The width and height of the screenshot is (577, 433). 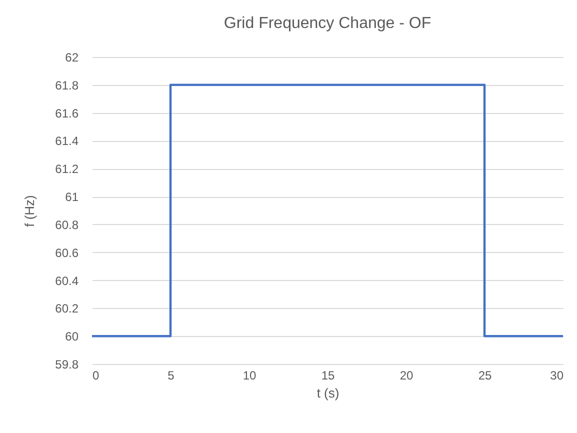 I want to click on chart-title: Grid Frequency Change - OF, so click(x=328, y=23).